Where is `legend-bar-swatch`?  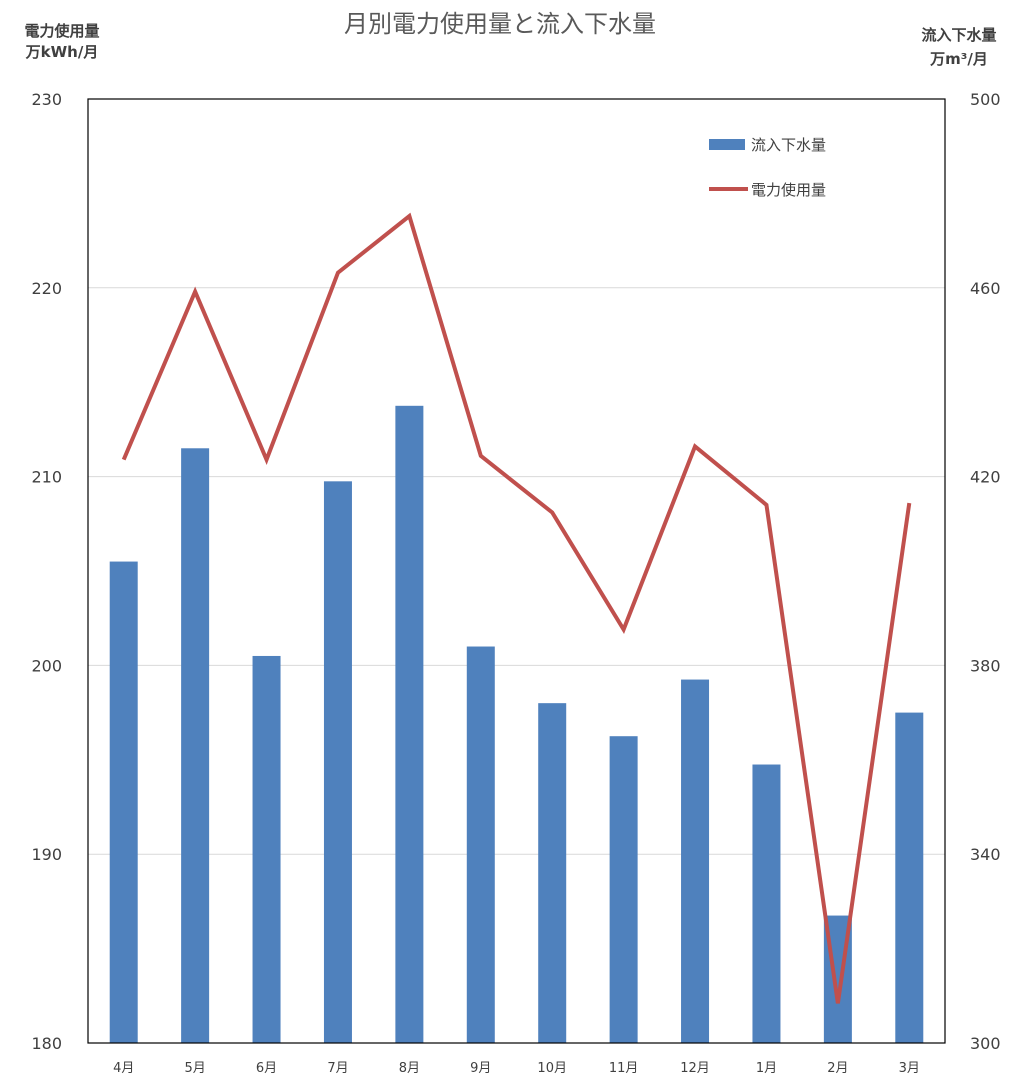 legend-bar-swatch is located at coordinates (727, 144).